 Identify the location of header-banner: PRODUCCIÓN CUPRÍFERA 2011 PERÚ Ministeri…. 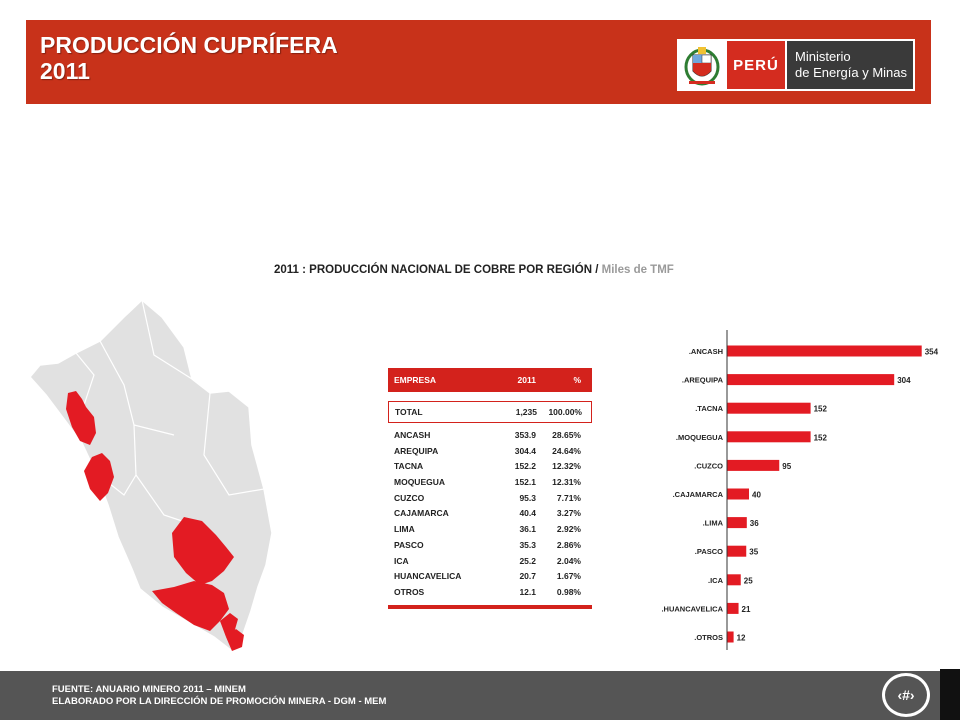
(478, 62).